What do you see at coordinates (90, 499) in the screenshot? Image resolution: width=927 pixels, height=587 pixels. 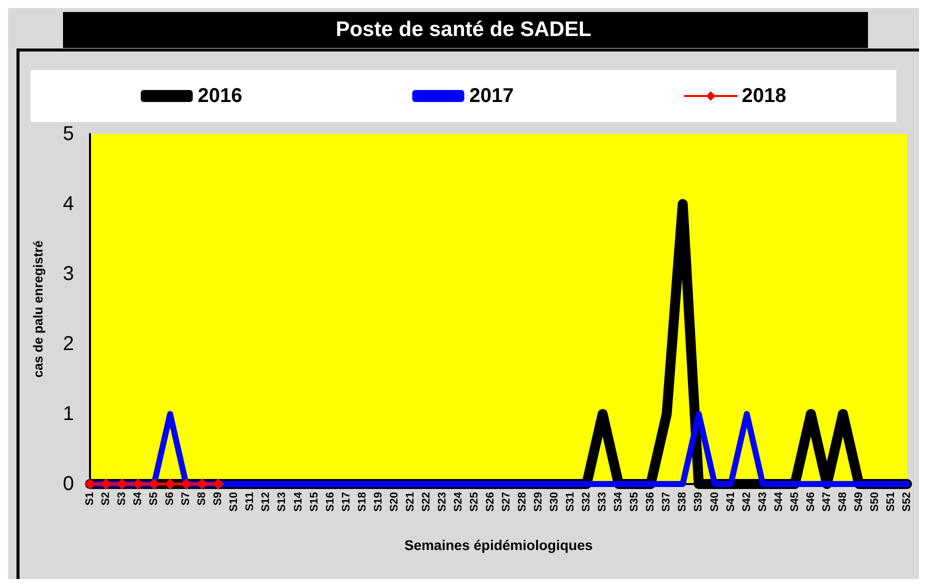 I see `x-tick-label: S1` at bounding box center [90, 499].